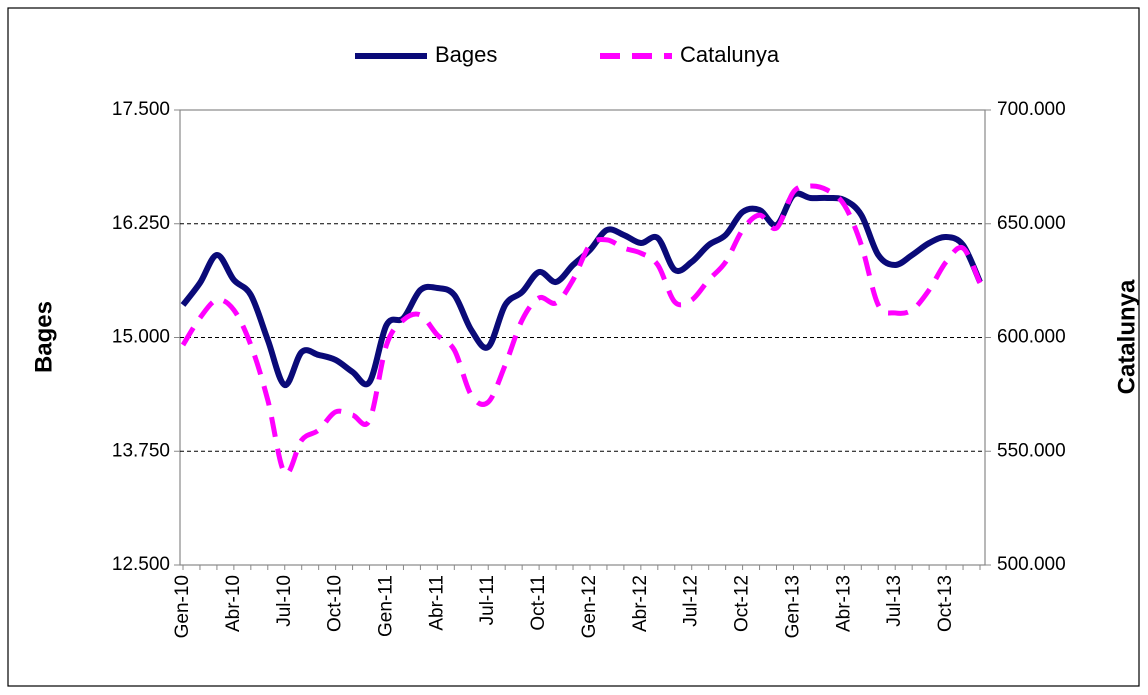  Describe the element at coordinates (894, 601) in the screenshot. I see `x-tick-label: Jul-13` at that location.